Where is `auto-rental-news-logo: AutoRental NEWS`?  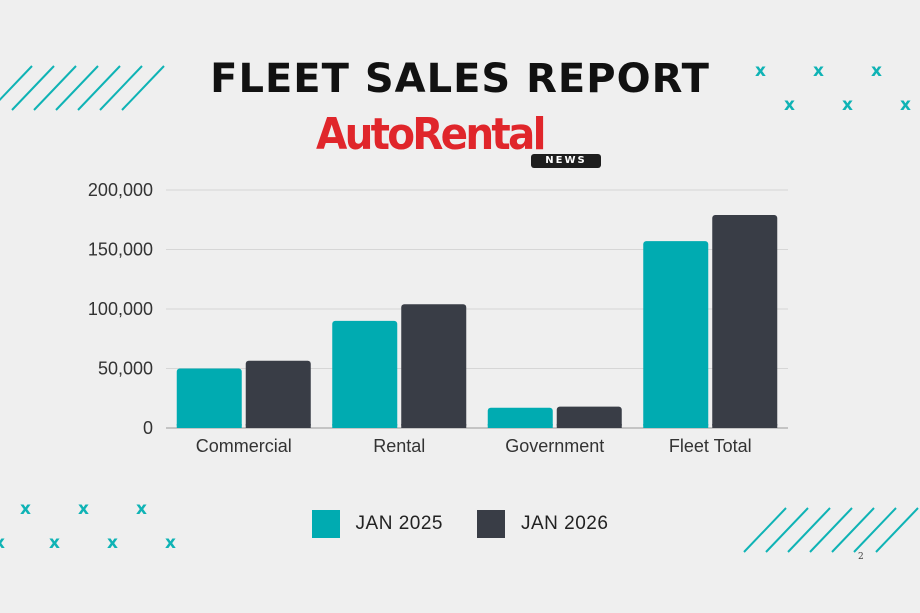
auto-rental-news-logo: AutoRental NEWS is located at coordinates (461, 141).